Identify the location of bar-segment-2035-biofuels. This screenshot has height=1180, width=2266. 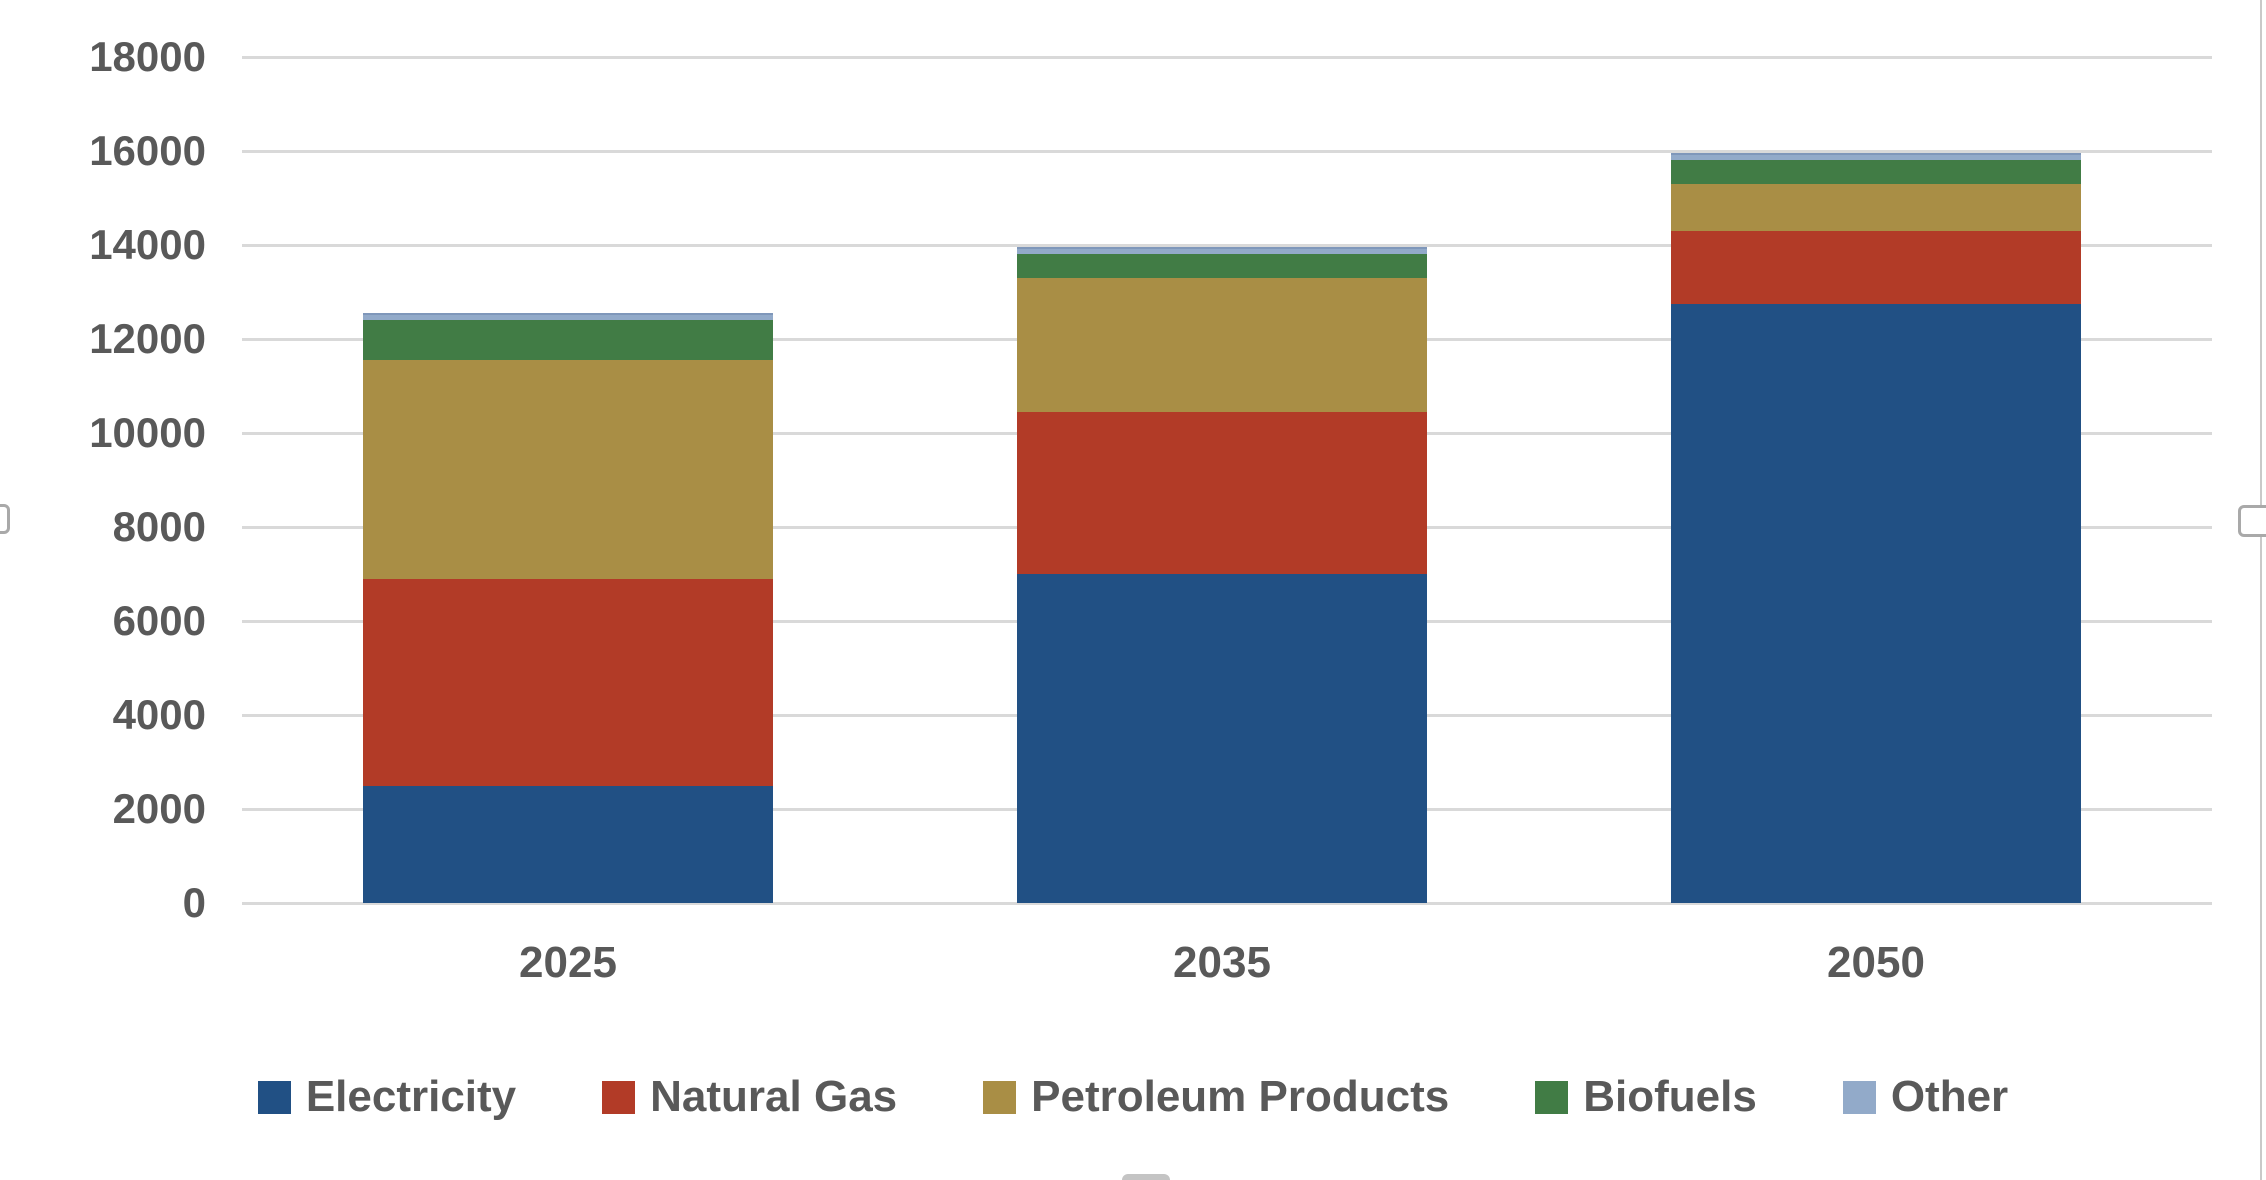
(1222, 266).